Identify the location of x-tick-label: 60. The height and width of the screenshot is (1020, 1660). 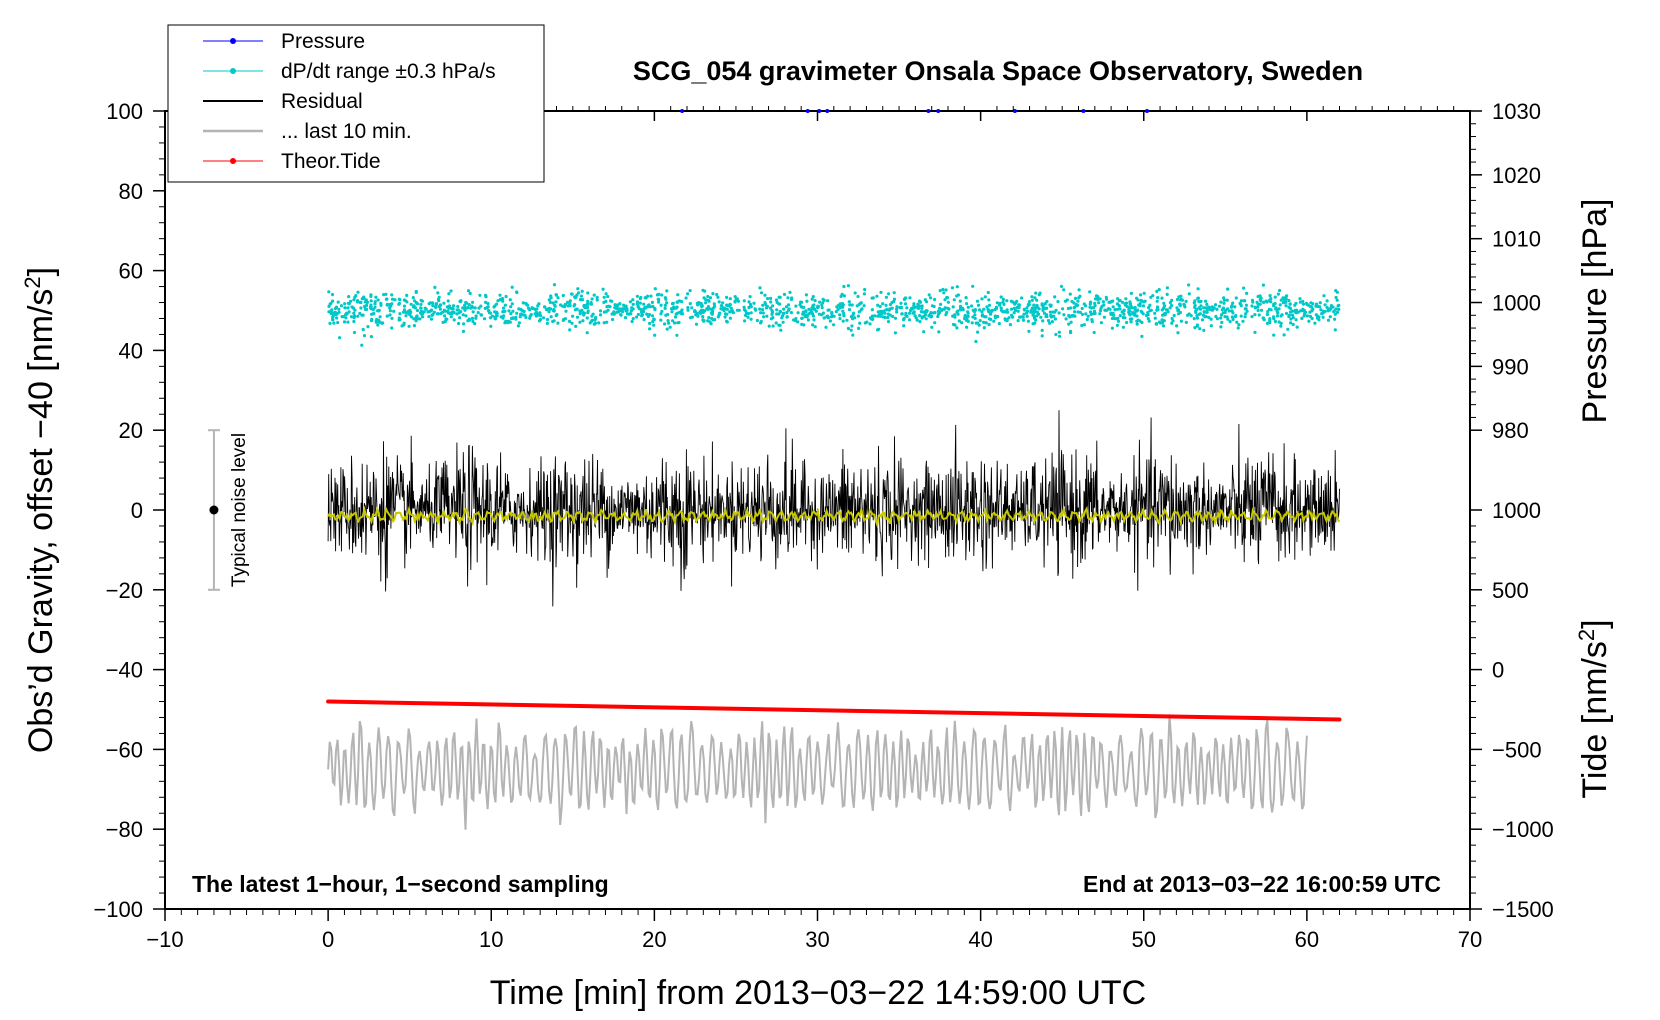
(1307, 939).